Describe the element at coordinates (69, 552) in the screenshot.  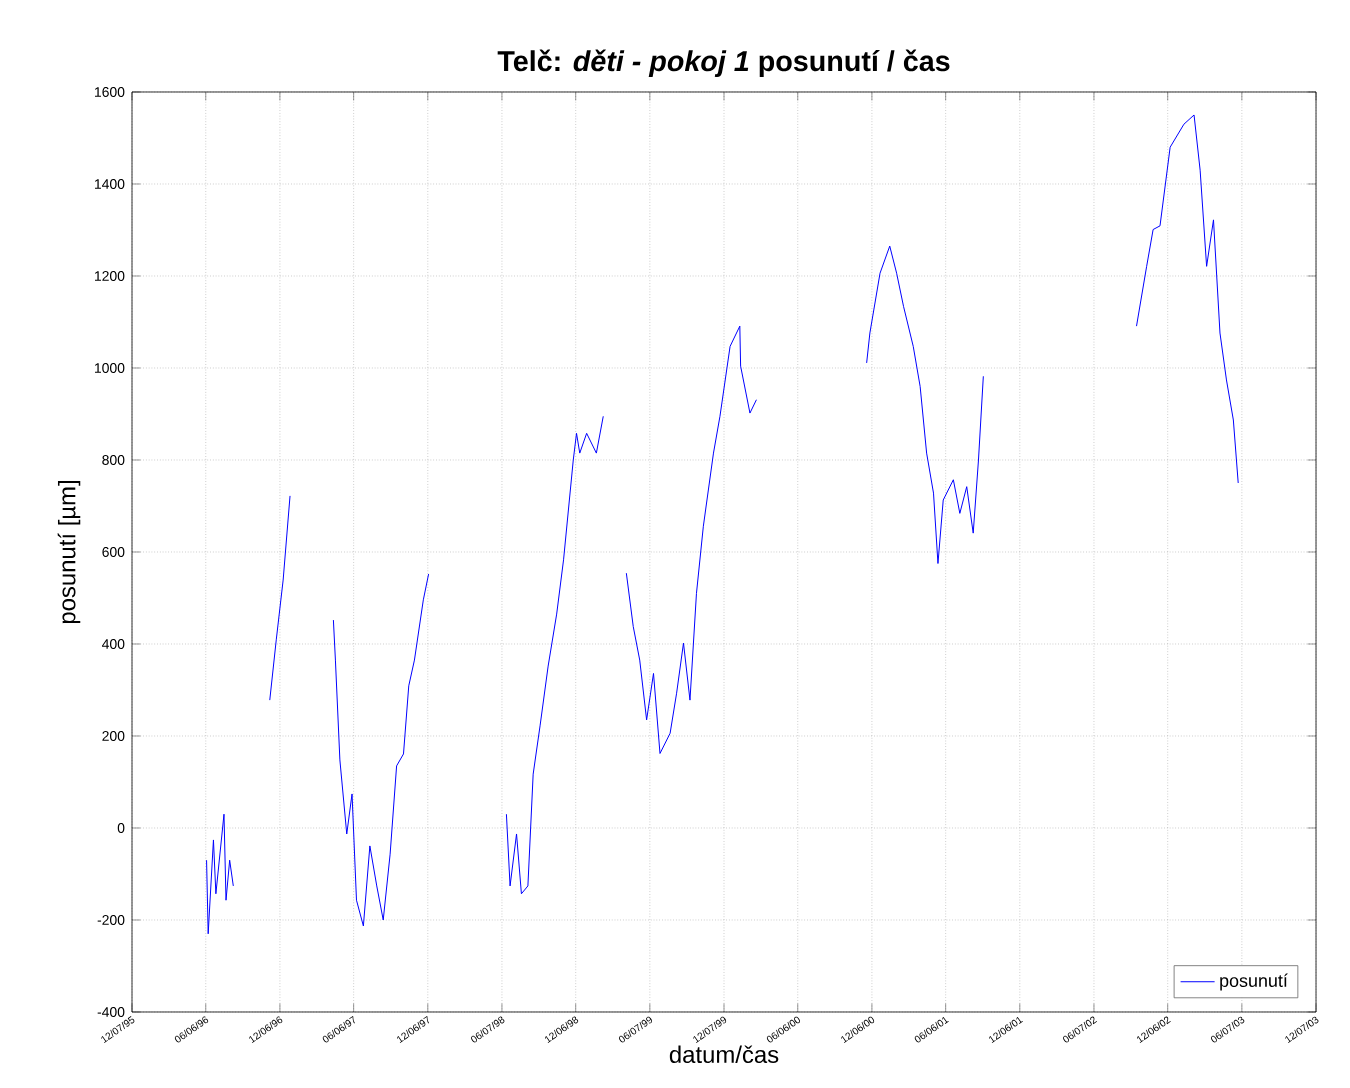
I see `y-axis-title: posunutí [µm]` at that location.